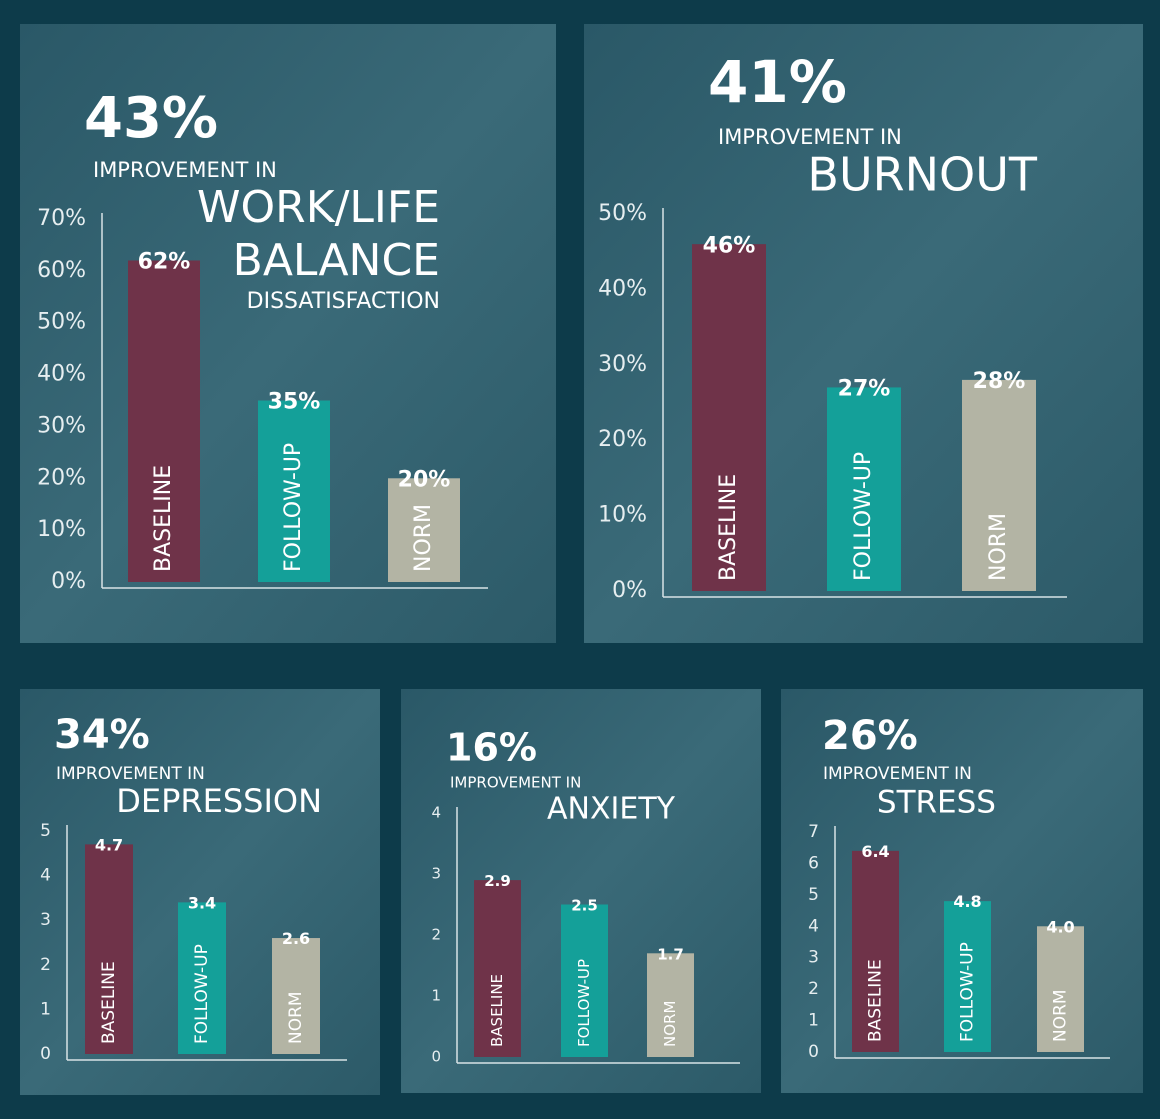  What do you see at coordinates (61, 270) in the screenshot?
I see `y-tick-label: 60%` at bounding box center [61, 270].